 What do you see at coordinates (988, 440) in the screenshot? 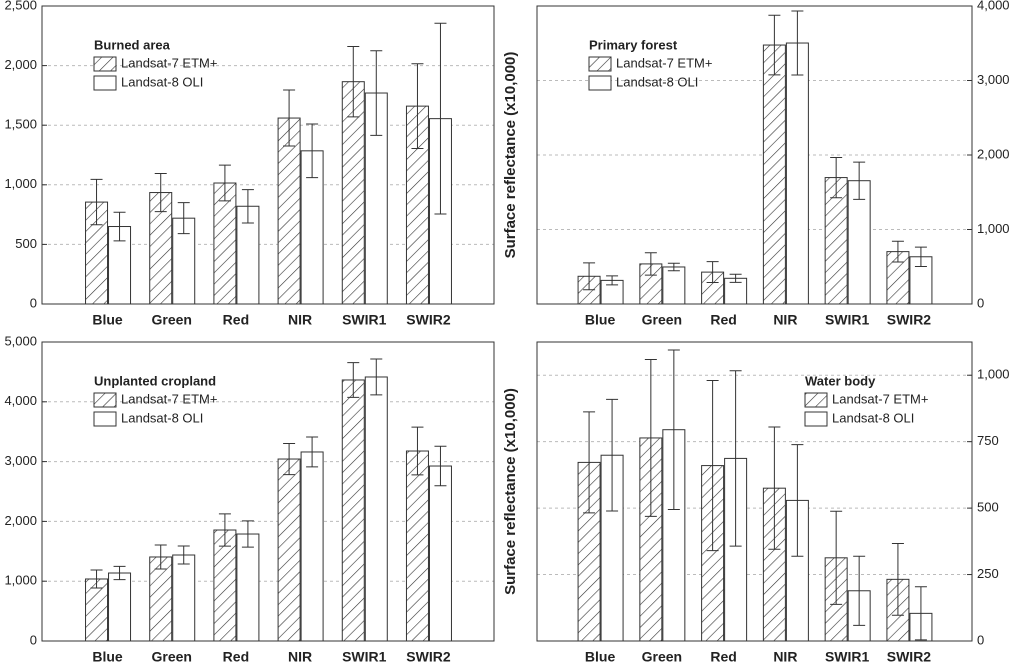
I see `y-tick-label: 750` at bounding box center [988, 440].